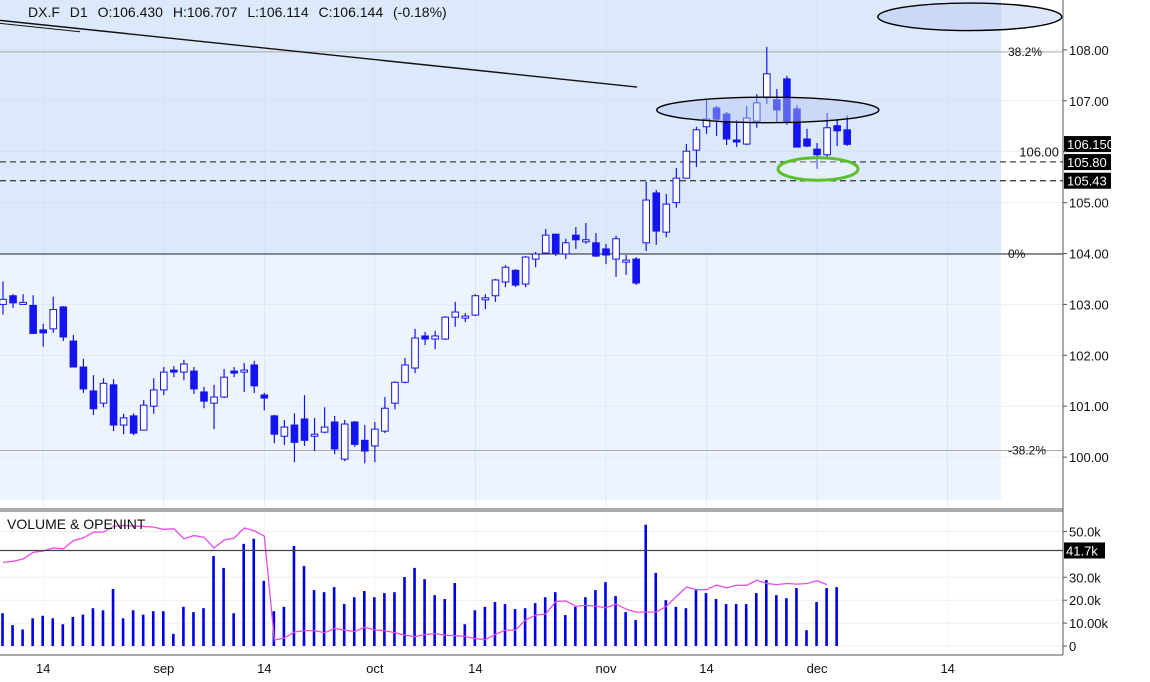 The image size is (1150, 682). Describe the element at coordinates (1106, 341) in the screenshot. I see `axis-background` at that location.